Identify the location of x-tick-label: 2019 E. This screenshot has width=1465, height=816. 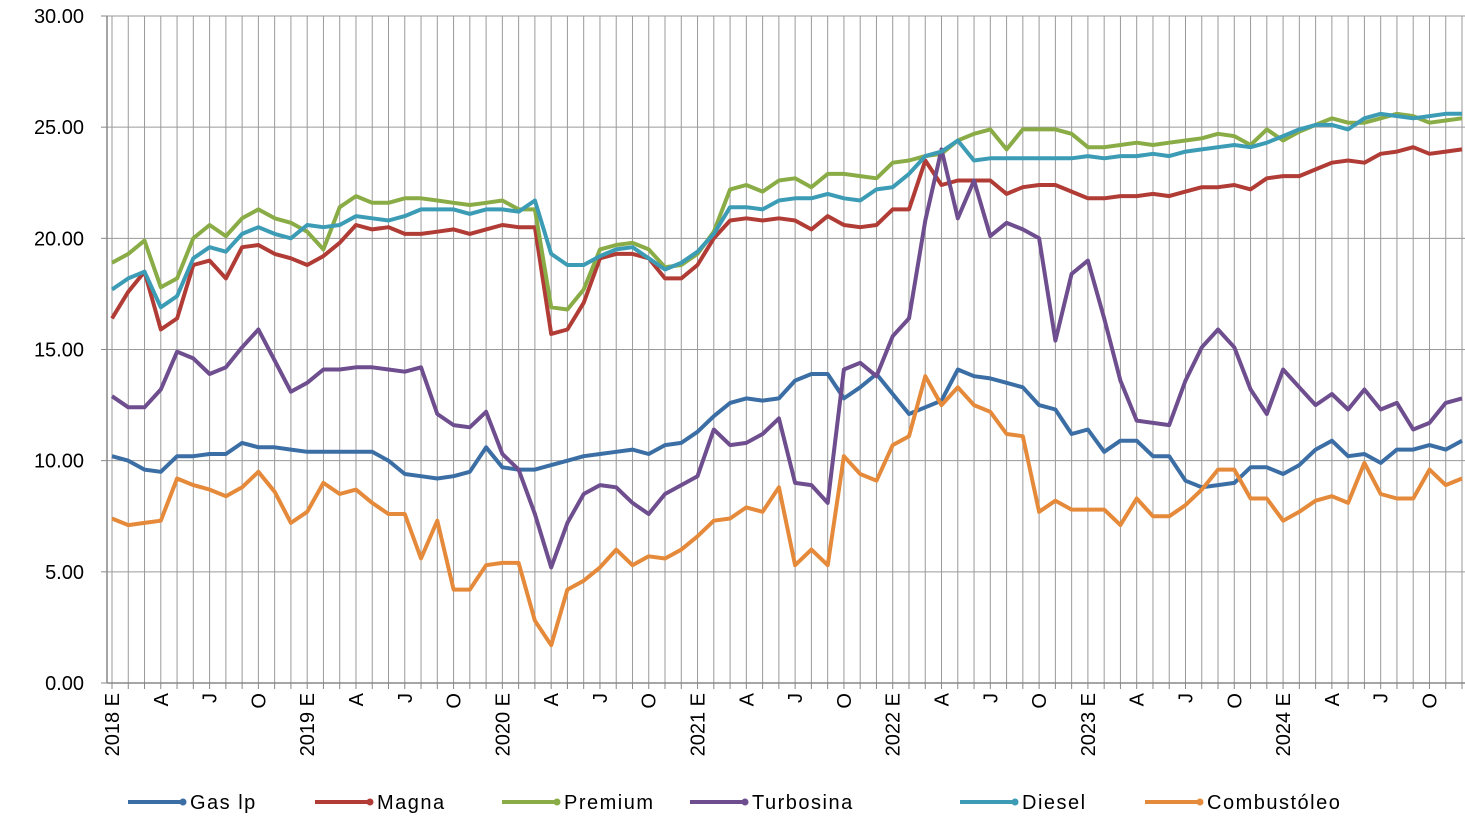
(308, 724).